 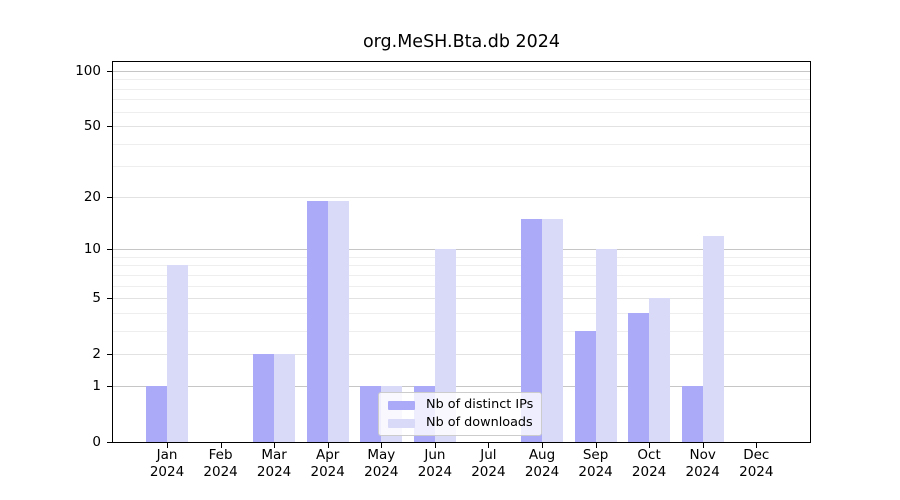 What do you see at coordinates (327, 463) in the screenshot?
I see `x-tick-label: Apr 2024` at bounding box center [327, 463].